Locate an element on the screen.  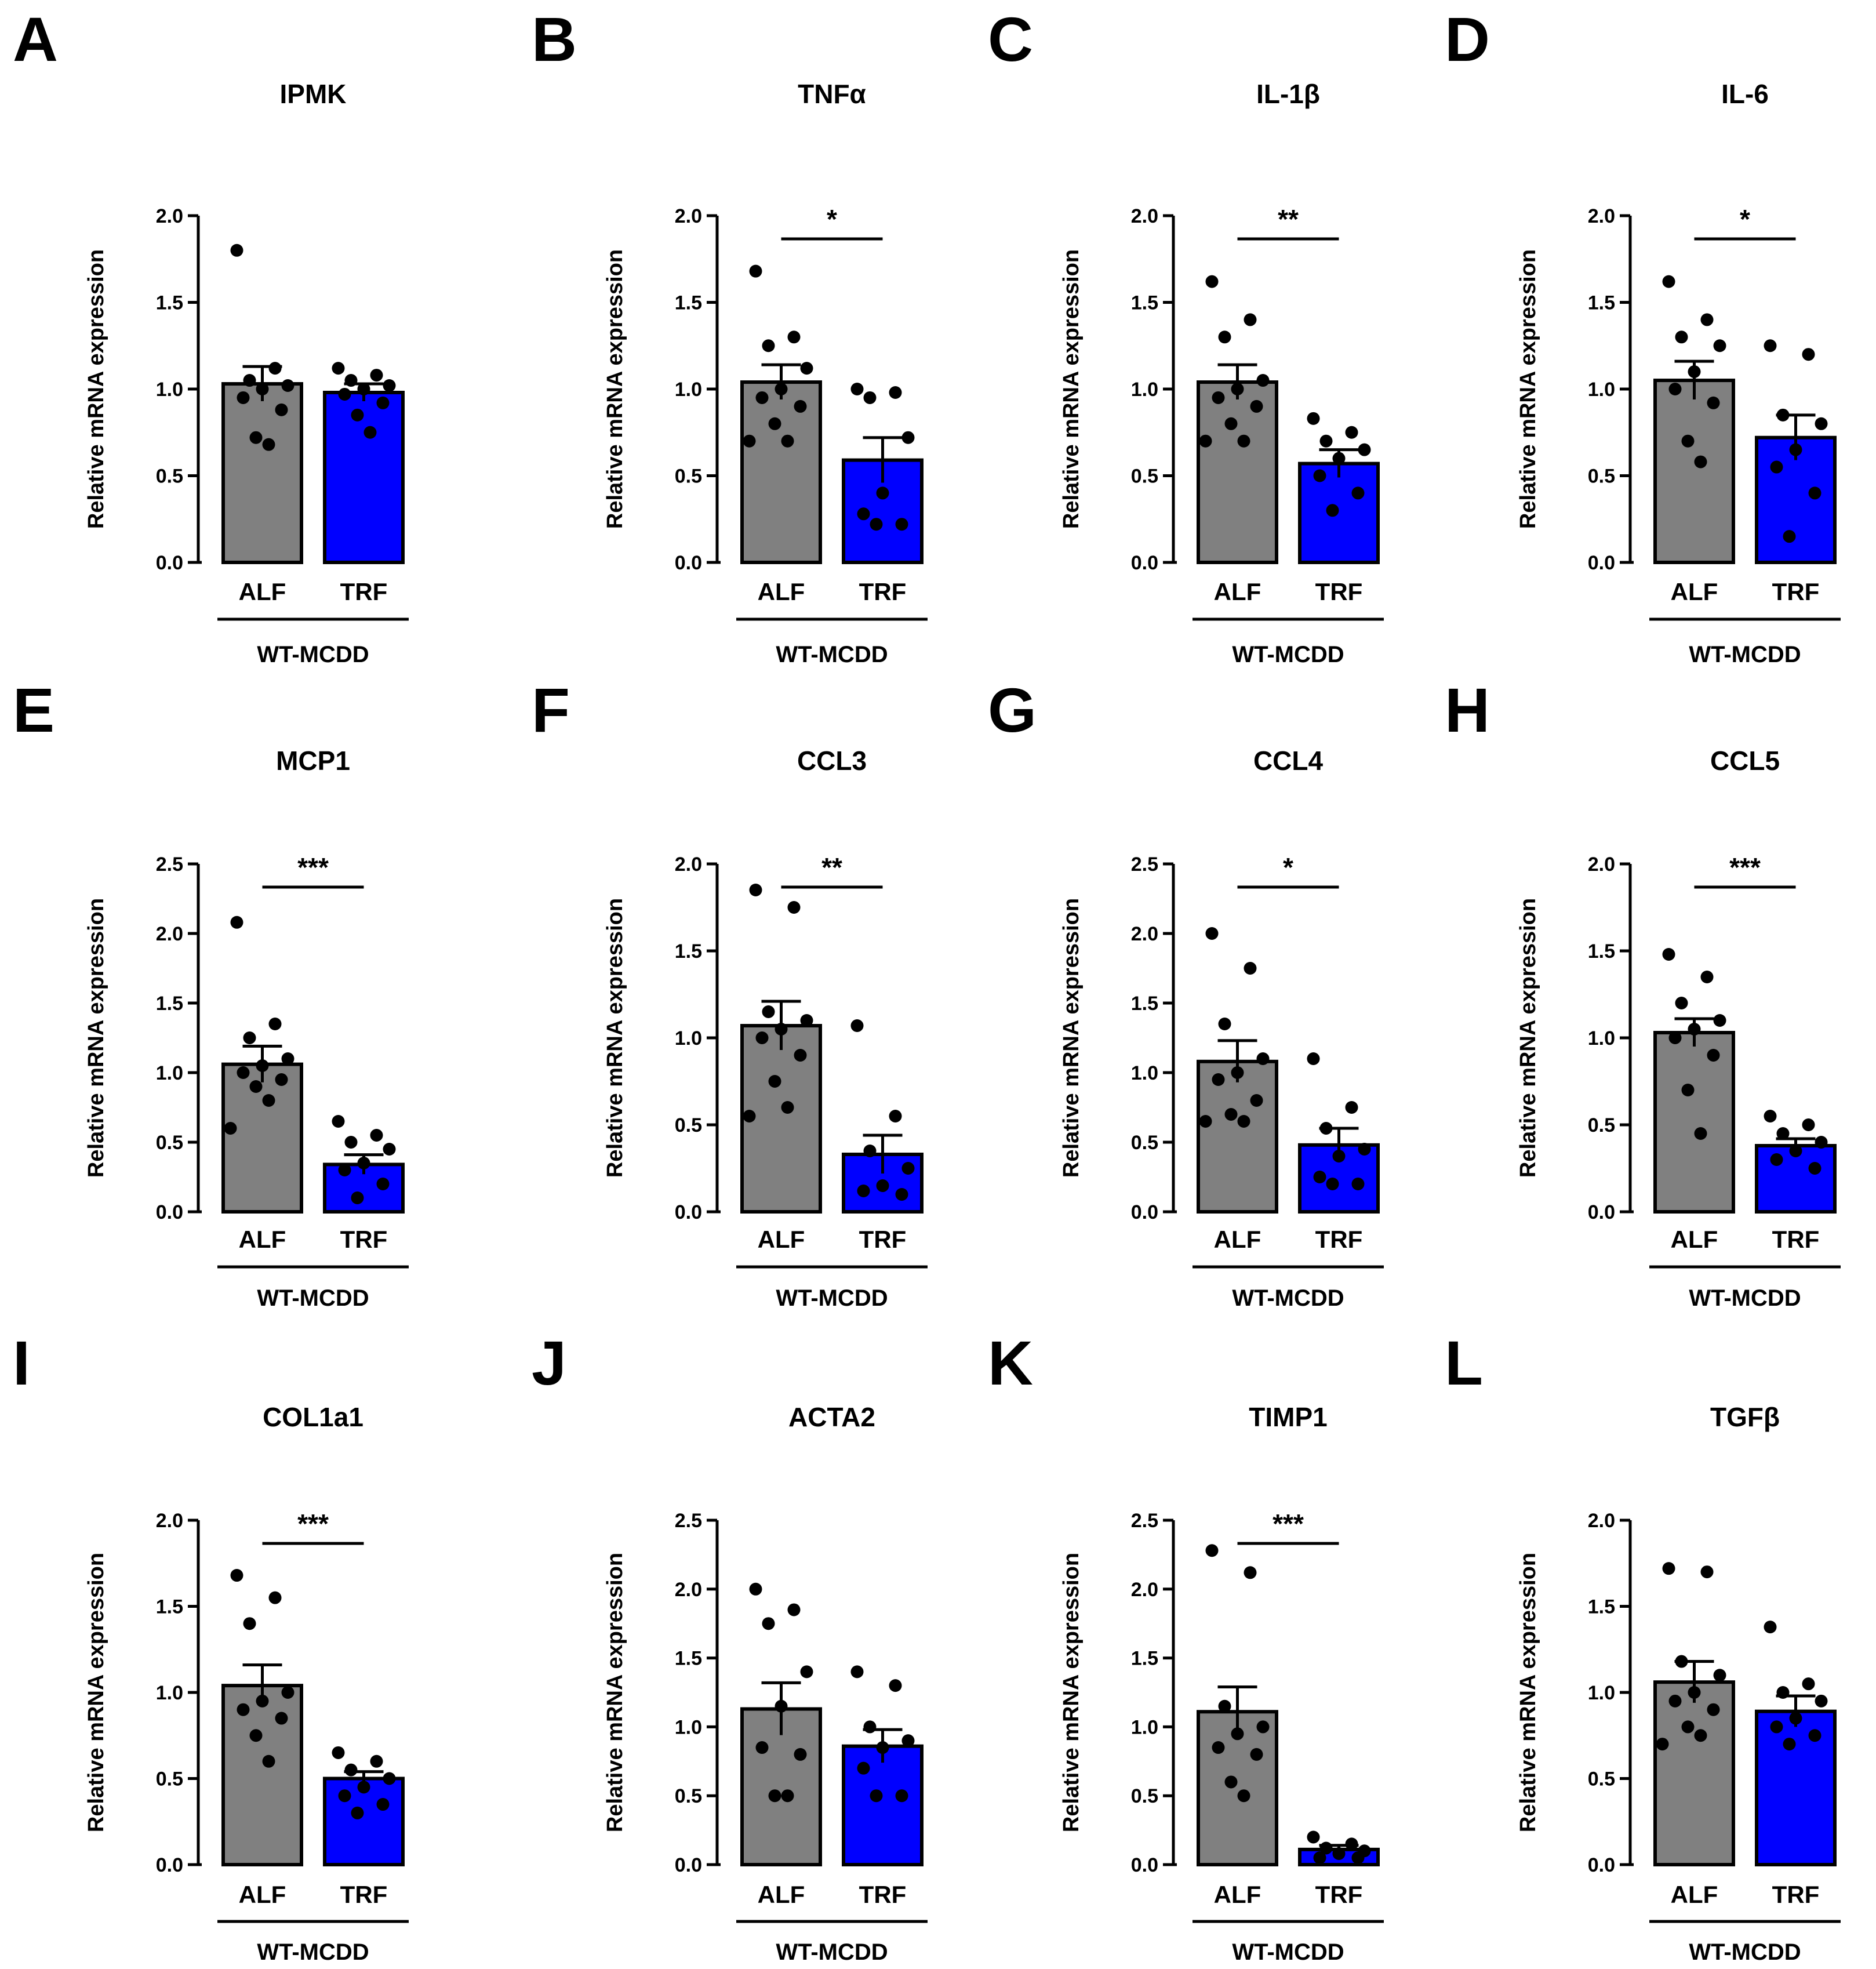
panel-title: CCL4 is located at coordinates (1288, 761).